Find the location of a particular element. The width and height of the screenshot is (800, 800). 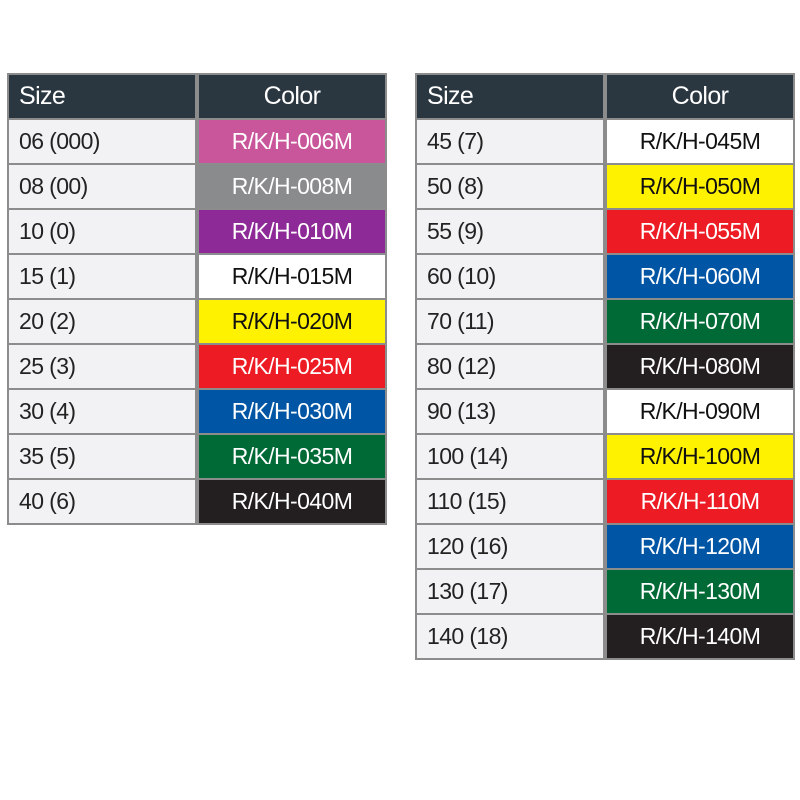

size-cell: 45 (7) is located at coordinates (510, 141).